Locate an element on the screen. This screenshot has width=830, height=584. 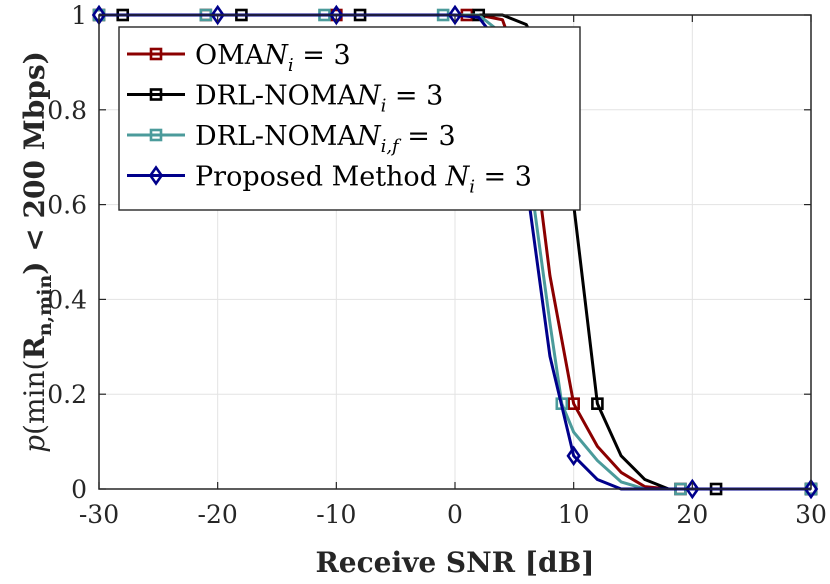
y-tick-label: 0.8 is located at coordinates (67, 110).